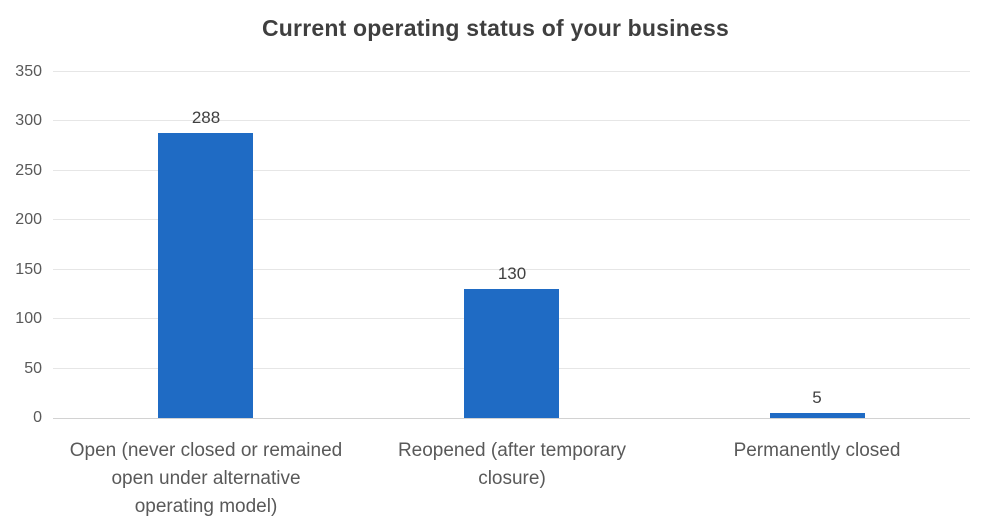  I want to click on y-tick-label: 200, so click(28, 219).